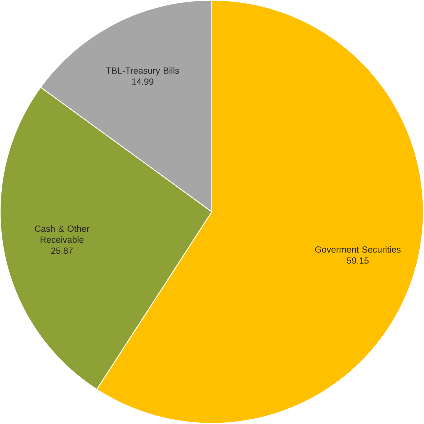  Describe the element at coordinates (358, 249) in the screenshot. I see `slice-label: Goverment Securities` at that location.